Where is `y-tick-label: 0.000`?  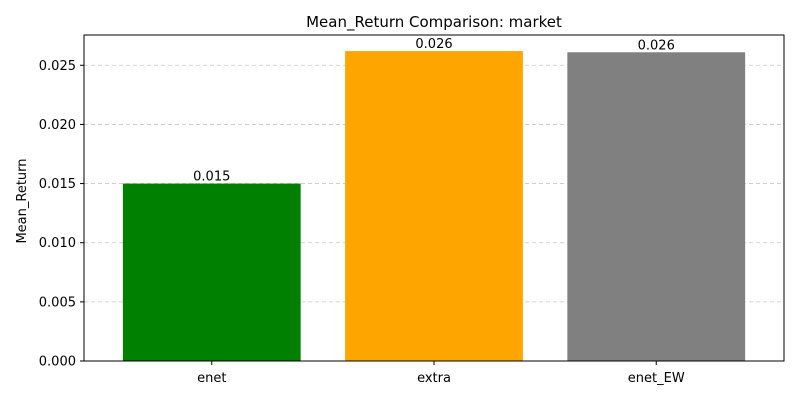 y-tick-label: 0.000 is located at coordinates (57, 362).